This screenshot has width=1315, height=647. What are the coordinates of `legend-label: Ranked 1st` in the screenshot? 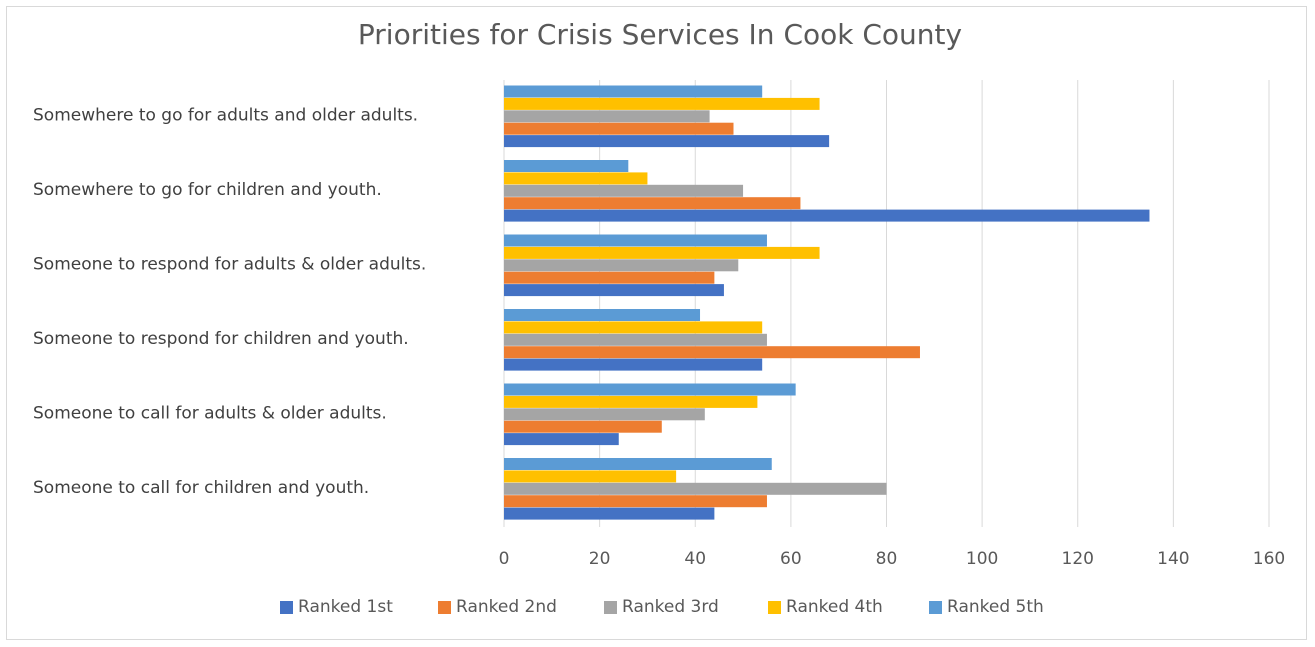 It's located at (345, 607).